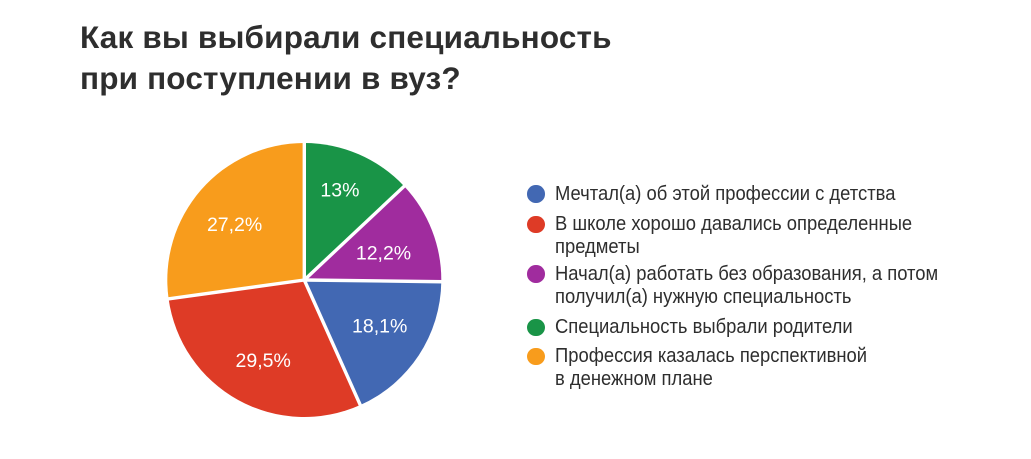 This screenshot has width=1031, height=459. Describe the element at coordinates (383, 254) in the screenshot. I see `svg-text: 12,2%` at that location.